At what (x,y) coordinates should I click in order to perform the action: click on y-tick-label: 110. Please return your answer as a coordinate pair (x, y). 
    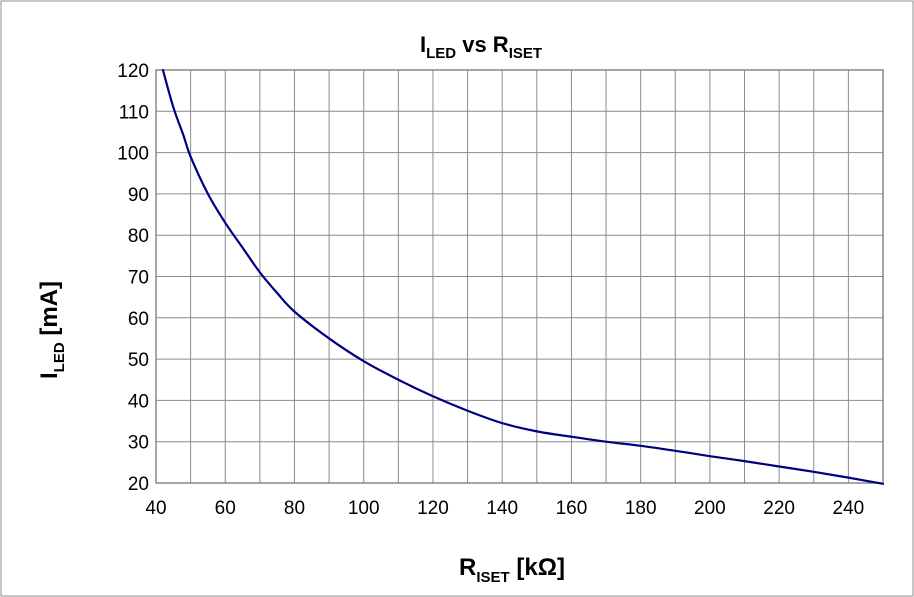
    Looking at the image, I should click on (134, 112).